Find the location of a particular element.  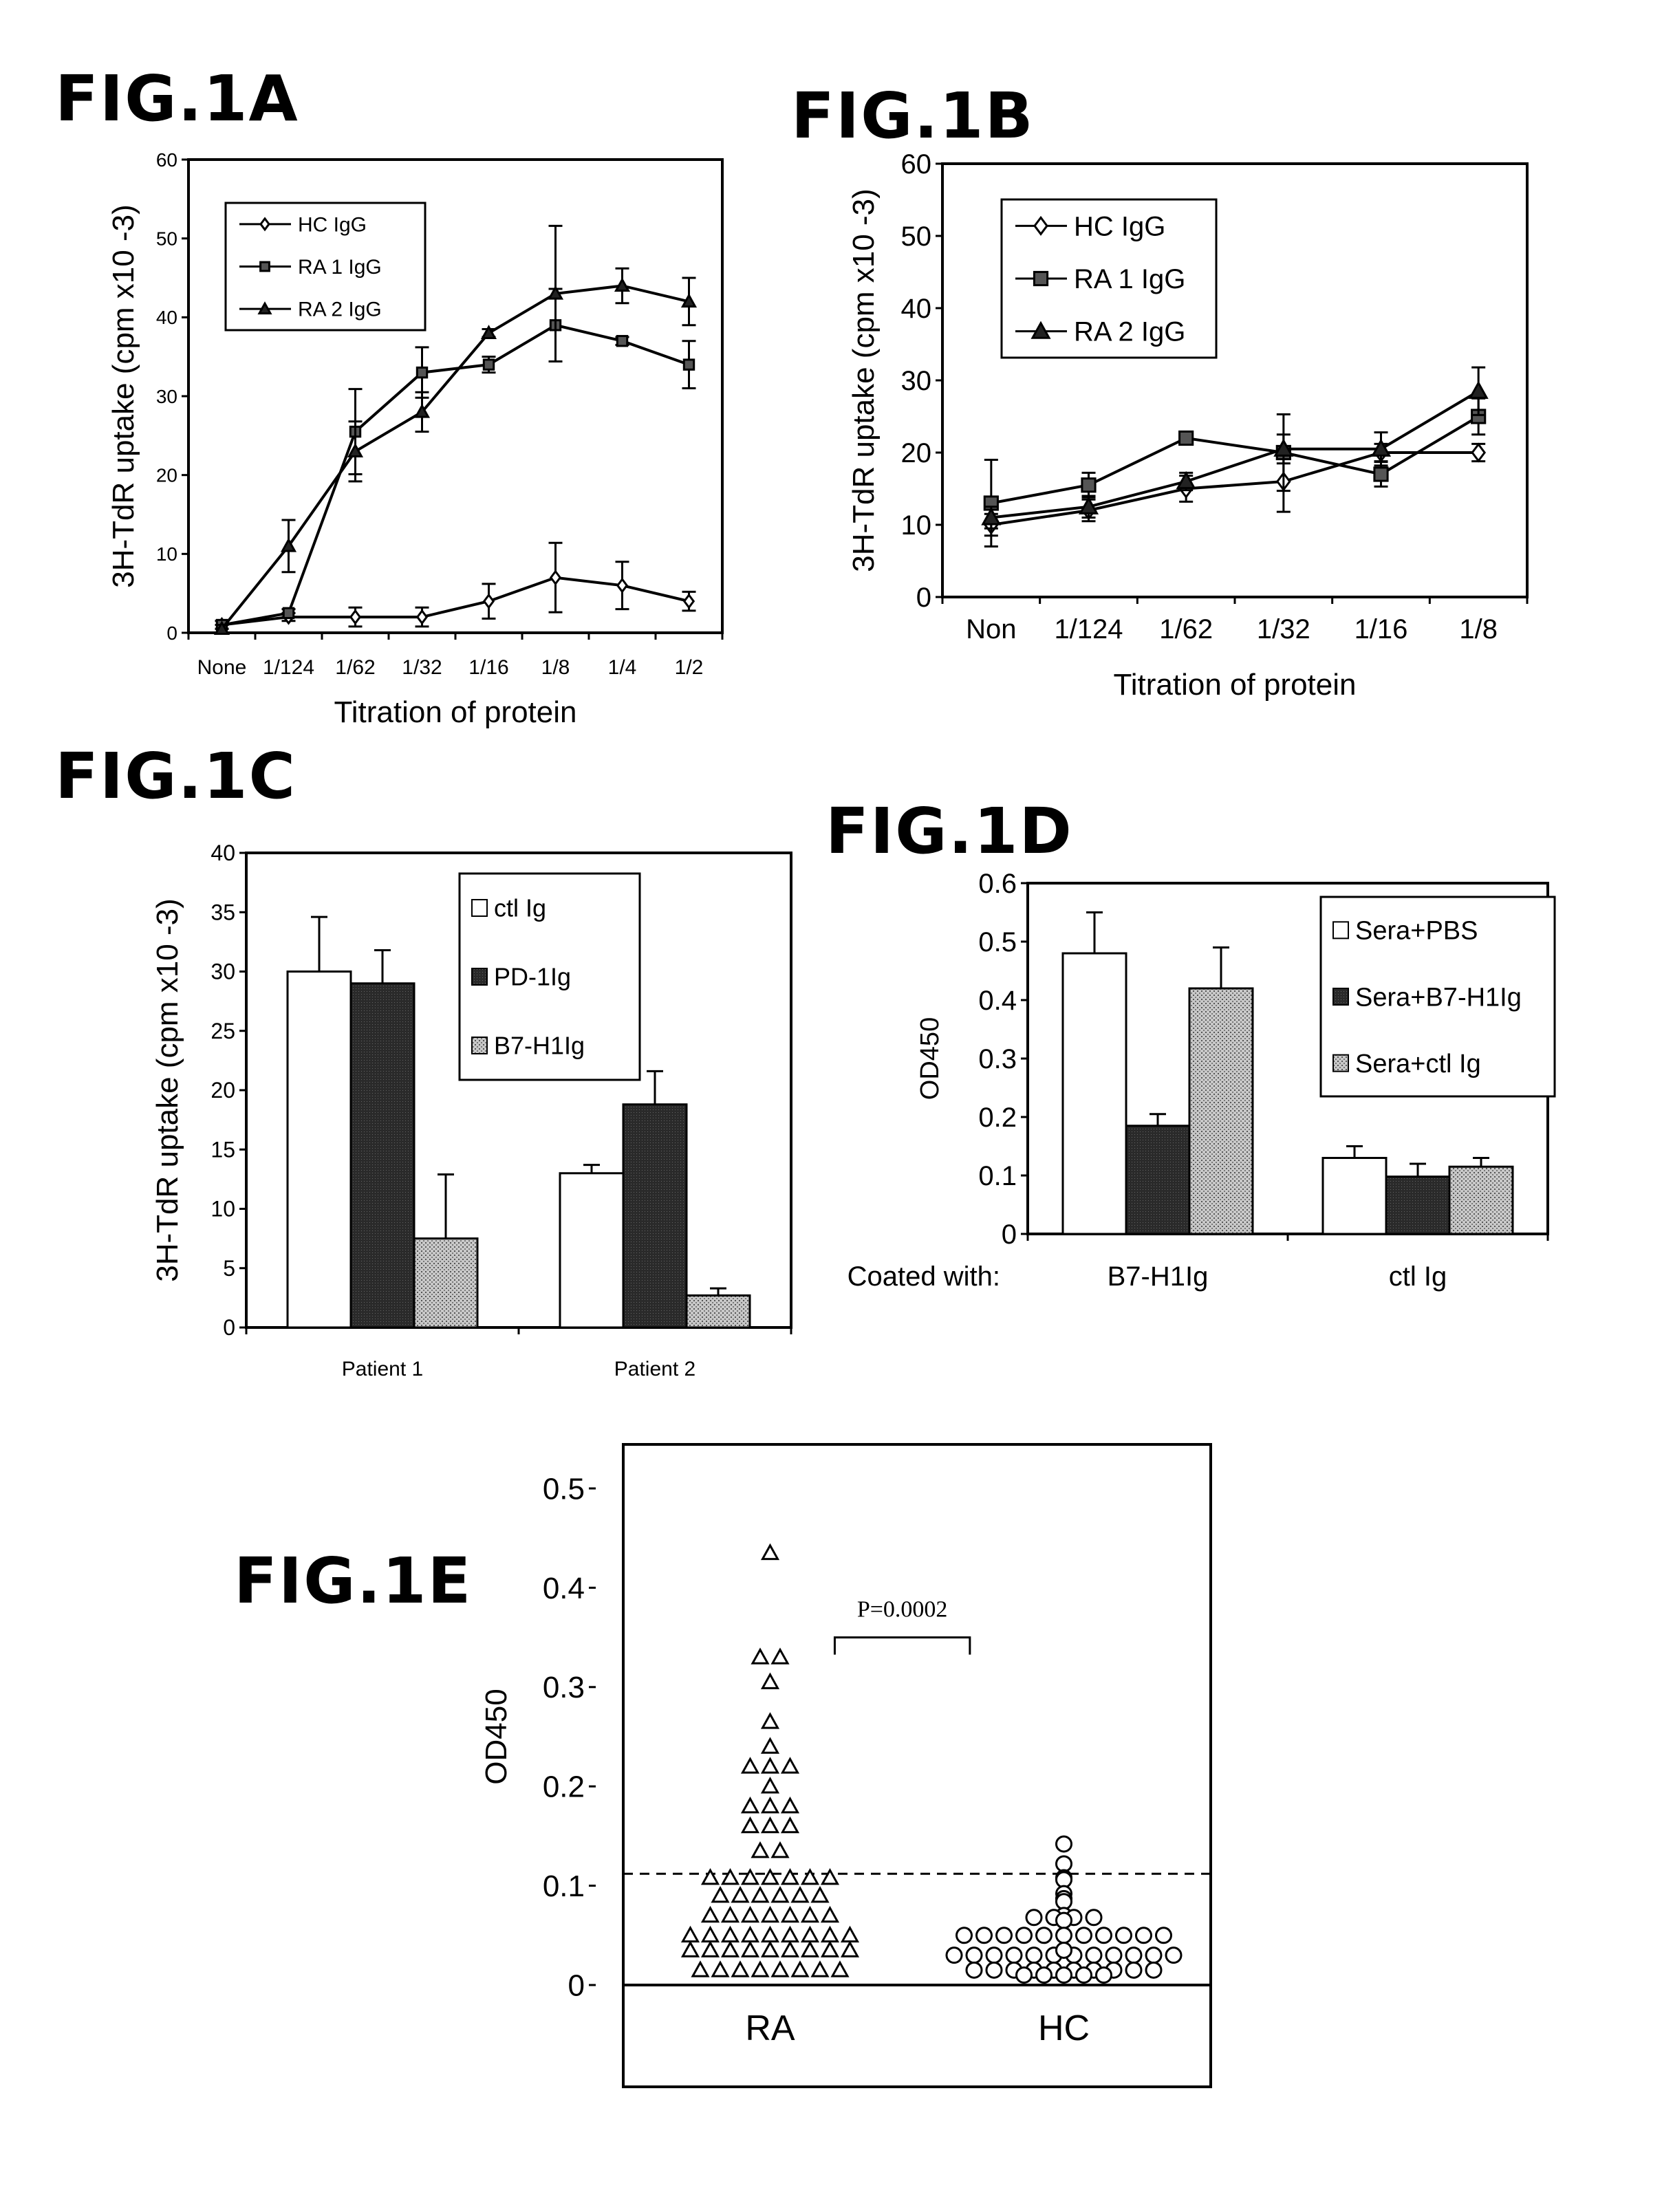

y-tick-label: 20 is located at coordinates (223, 1090).